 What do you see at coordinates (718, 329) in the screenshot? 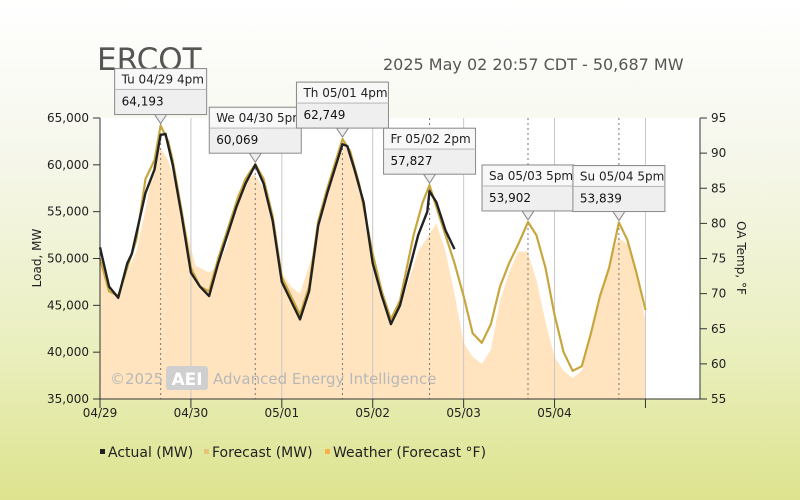
I see `y2-tick-label: 65` at bounding box center [718, 329].